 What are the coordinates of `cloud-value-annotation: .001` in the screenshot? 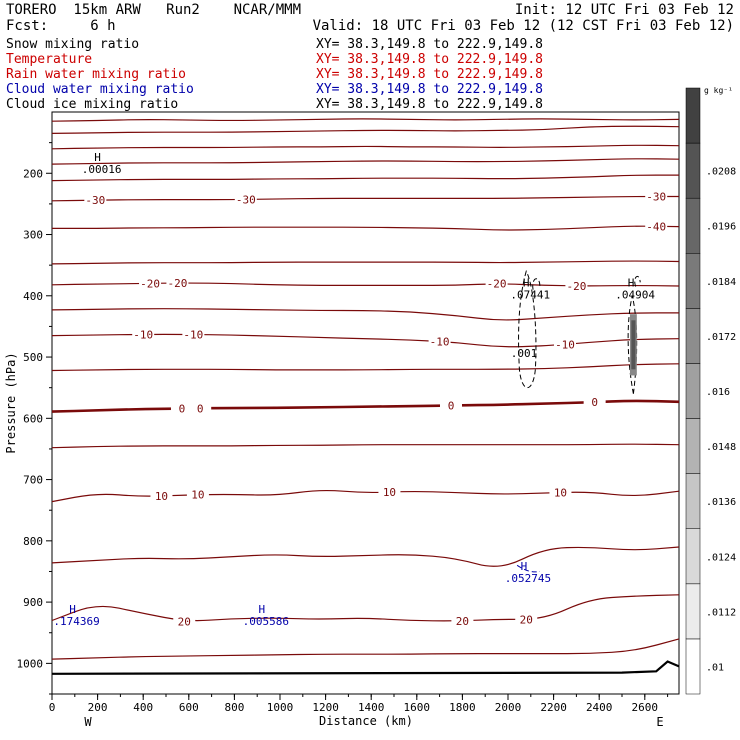 It's located at (524, 353).